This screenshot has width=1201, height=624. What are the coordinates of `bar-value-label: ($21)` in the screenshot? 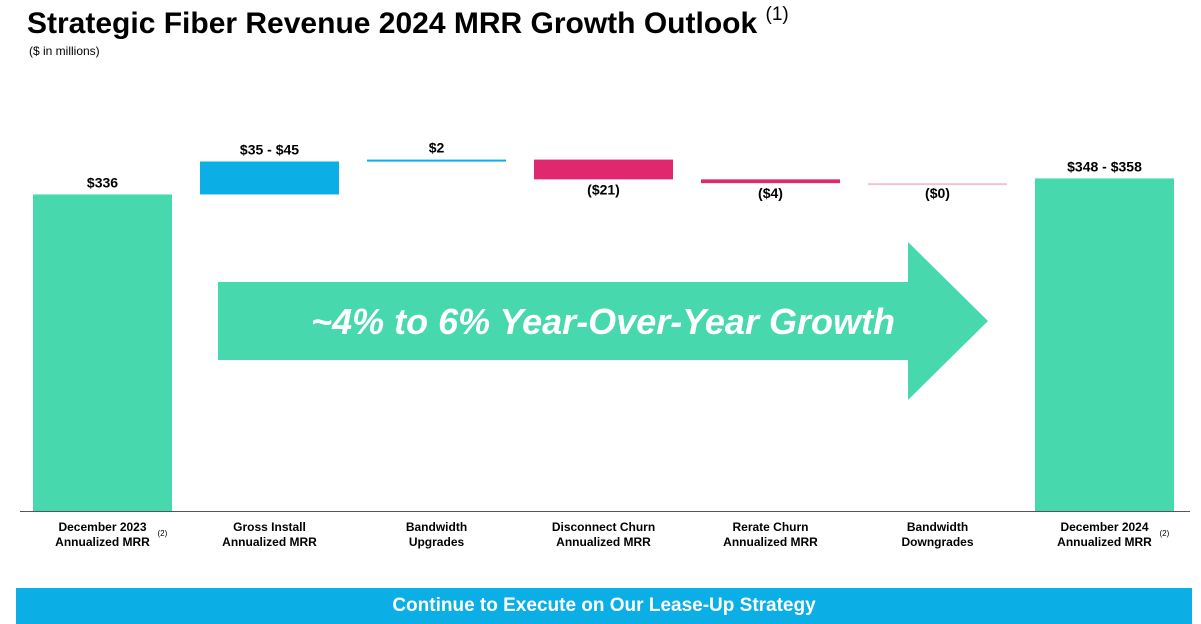 It's located at (603, 189).